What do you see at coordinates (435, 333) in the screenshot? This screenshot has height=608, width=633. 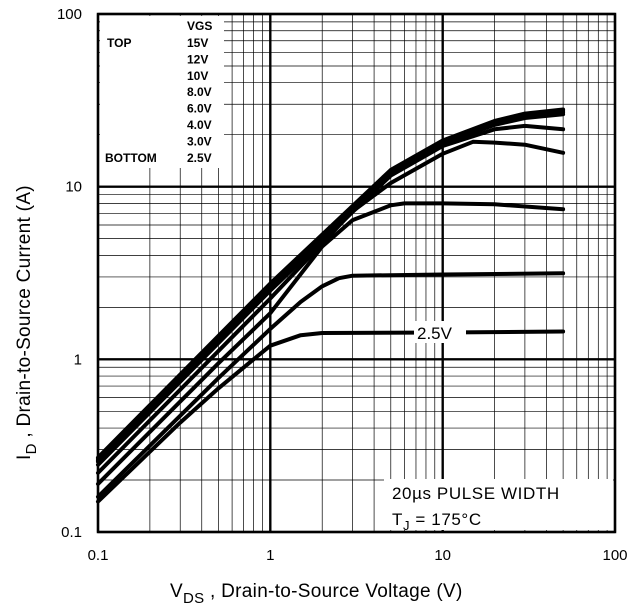 I see `curve-label-2-5v: 2.5V` at bounding box center [435, 333].